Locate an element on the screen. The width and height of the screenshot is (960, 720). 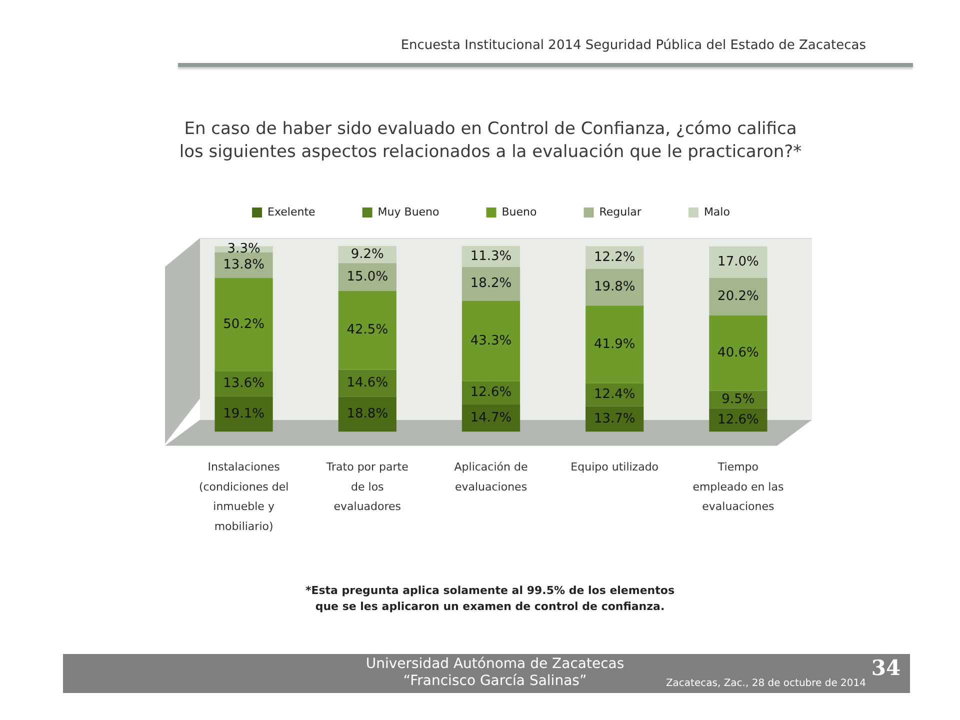
text: 34 is located at coordinates (886, 667).